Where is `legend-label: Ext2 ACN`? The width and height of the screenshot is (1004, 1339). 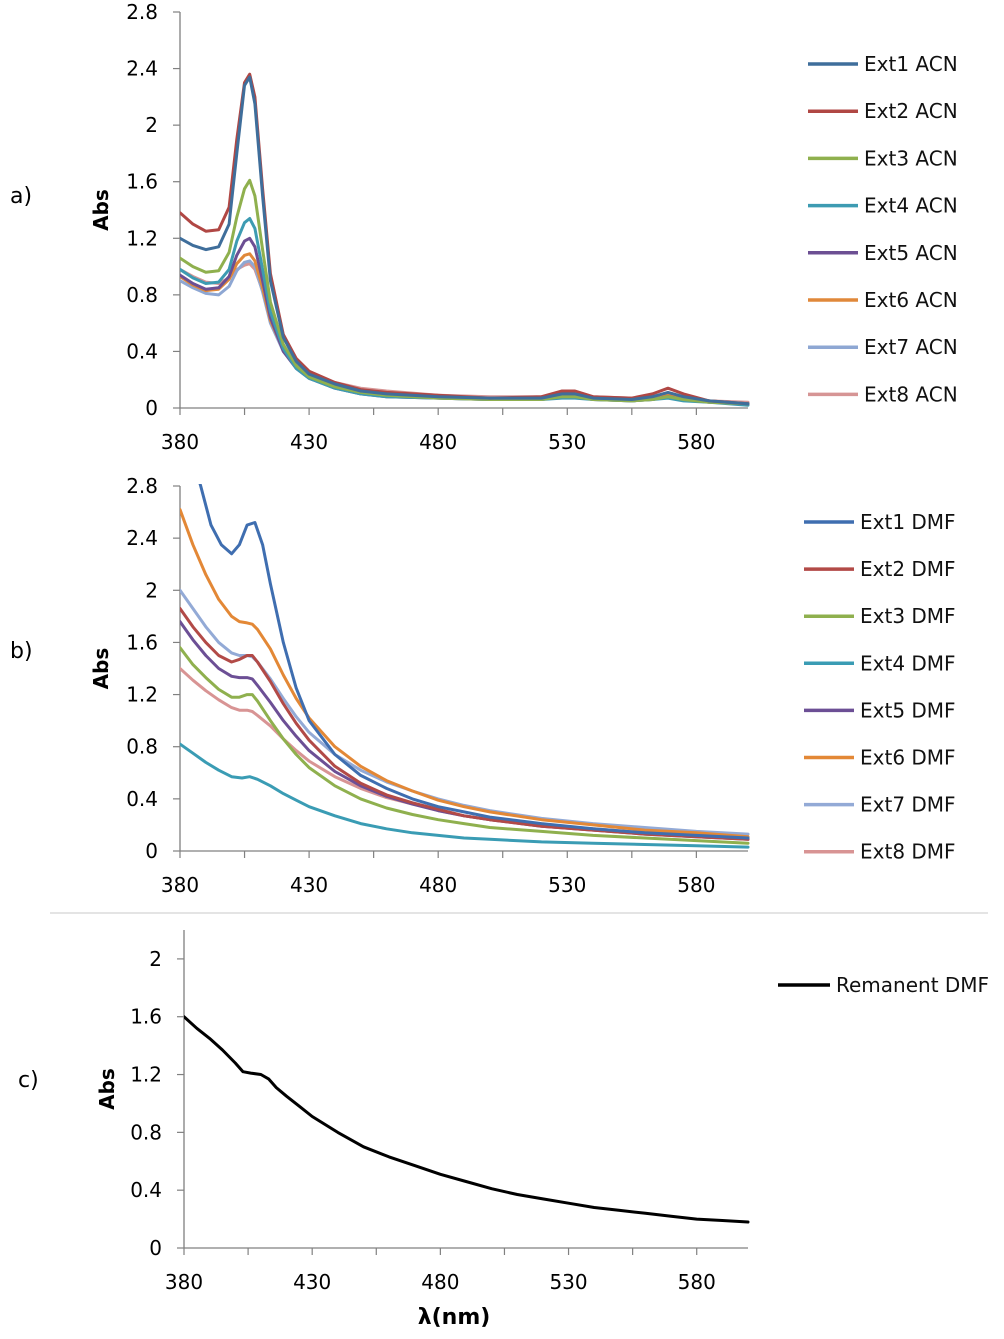
legend-label: Ext2 ACN is located at coordinates (911, 111).